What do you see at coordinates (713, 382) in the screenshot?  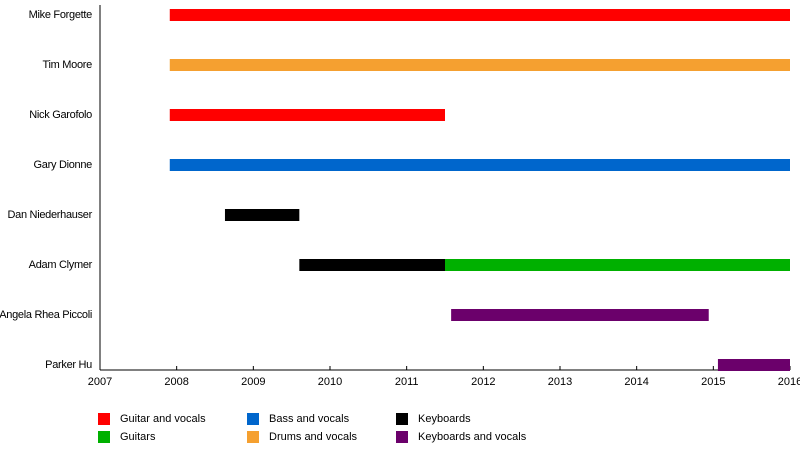 I see `x-tick-label: 2015` at bounding box center [713, 382].